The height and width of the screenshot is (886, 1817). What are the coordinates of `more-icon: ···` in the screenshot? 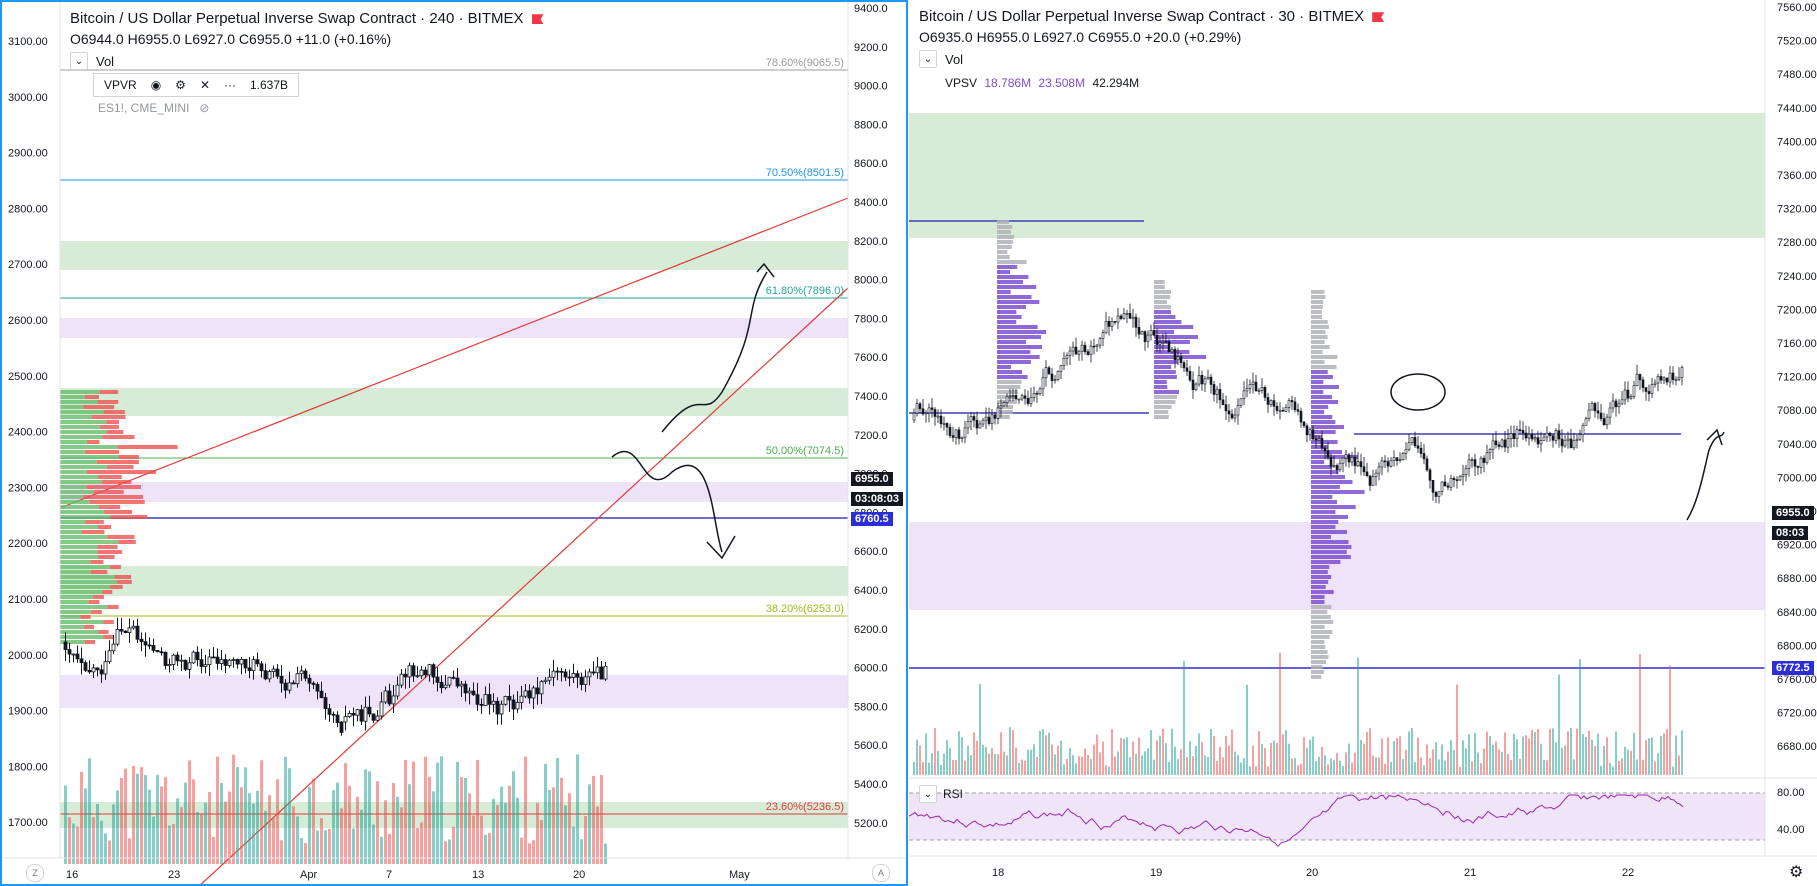 It's located at (230, 85).